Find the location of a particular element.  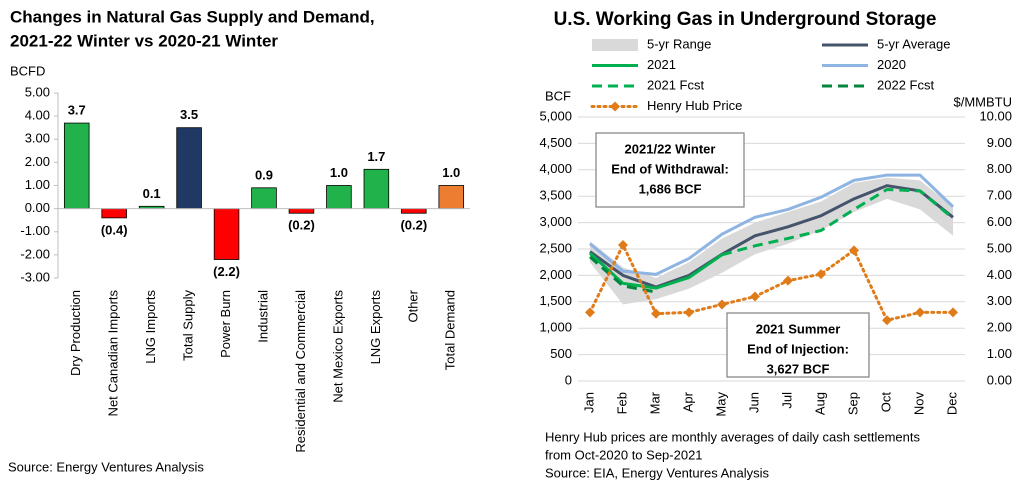

data-label: 3.5 is located at coordinates (189, 114).